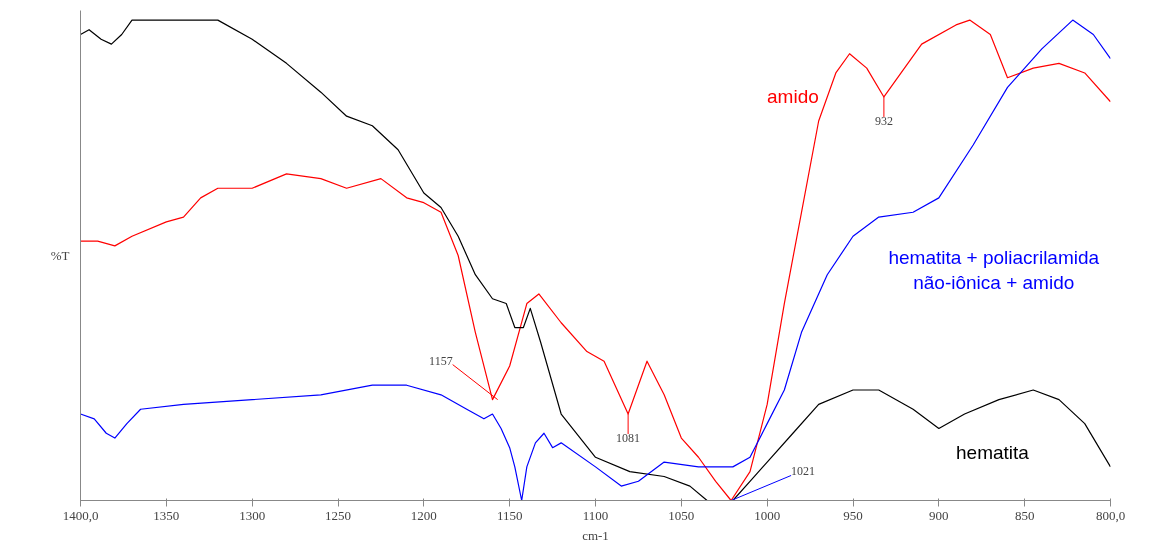 The height and width of the screenshot is (550, 1164). What do you see at coordinates (80, 515) in the screenshot?
I see `x-tick-label: 1400,0` at bounding box center [80, 515].